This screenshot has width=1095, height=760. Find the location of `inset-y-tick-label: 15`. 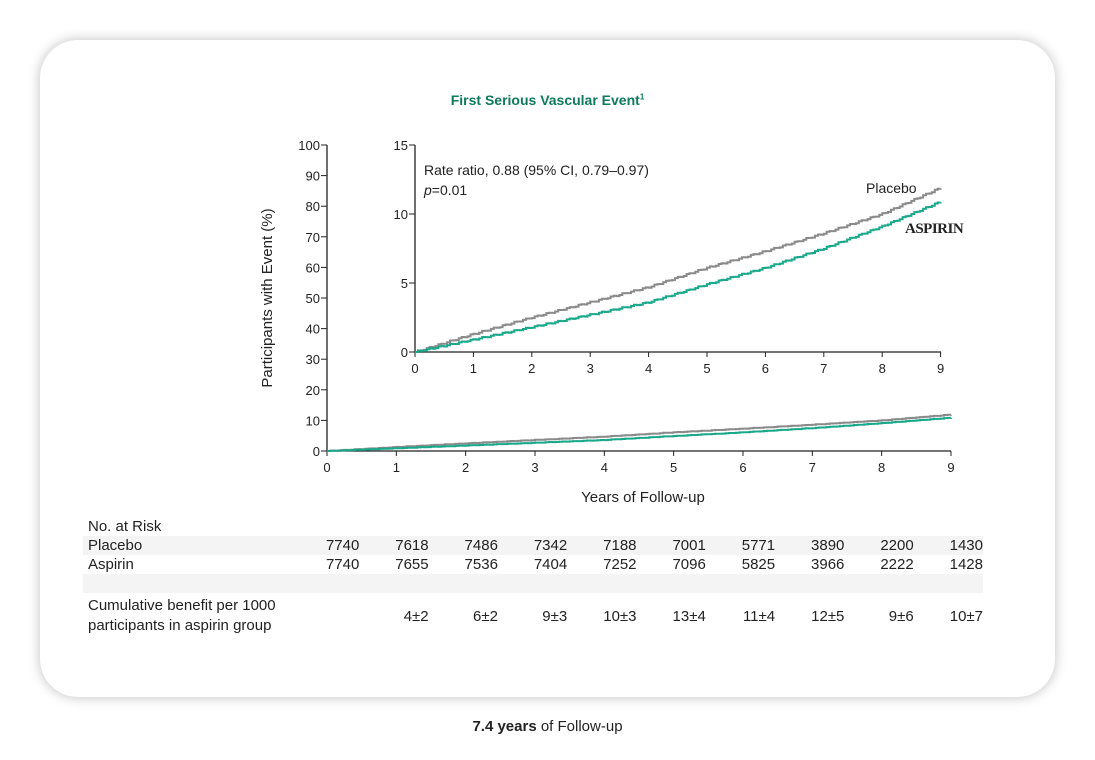

inset-y-tick-label: 15 is located at coordinates (401, 145).